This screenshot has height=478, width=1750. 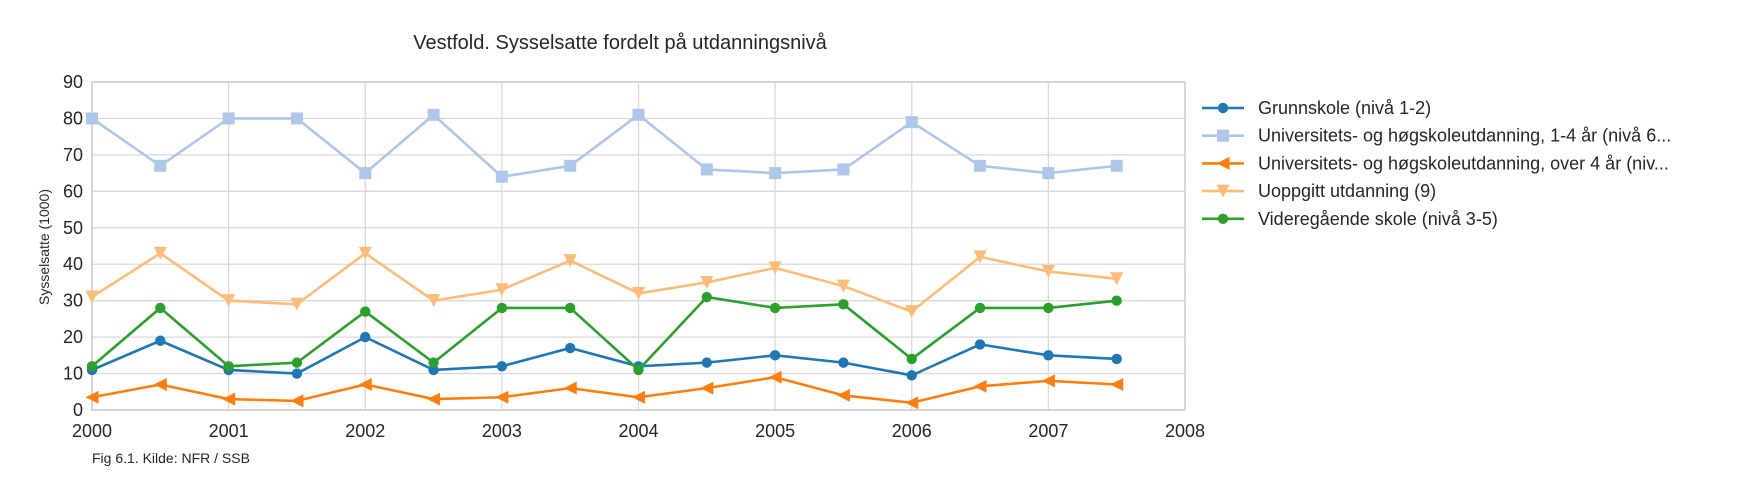 I want to click on x-tick-label: 2006, so click(x=912, y=431).